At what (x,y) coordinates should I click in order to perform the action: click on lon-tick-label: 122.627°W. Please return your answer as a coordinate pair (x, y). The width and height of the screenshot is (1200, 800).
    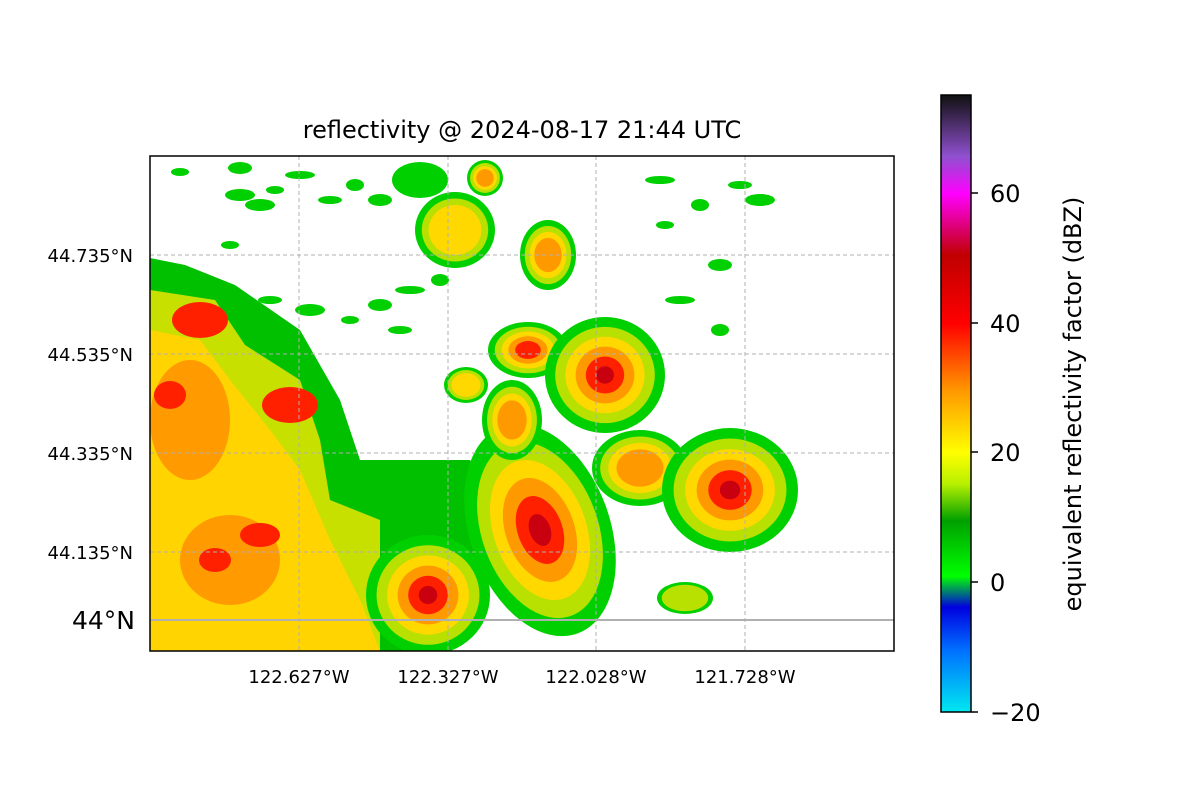
    Looking at the image, I should click on (298, 677).